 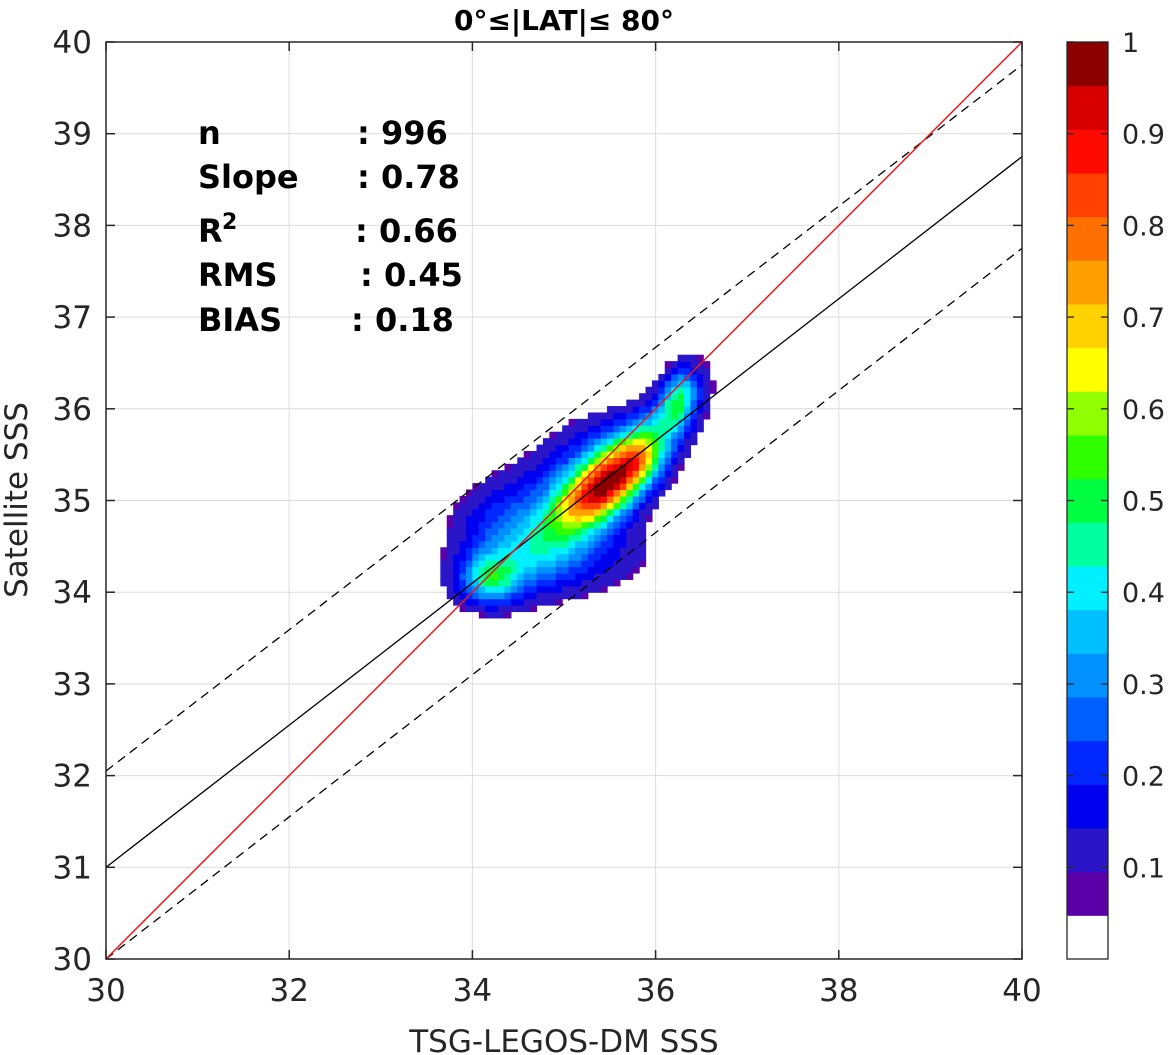 I want to click on colorbar-tick-label: 0.3, so click(x=1143, y=685).